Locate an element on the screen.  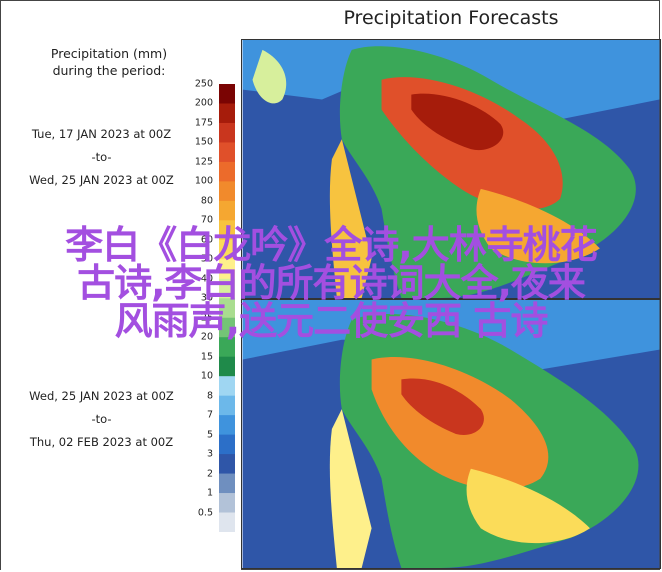
colorbar-tick-label: 7 is located at coordinates (209, 415).